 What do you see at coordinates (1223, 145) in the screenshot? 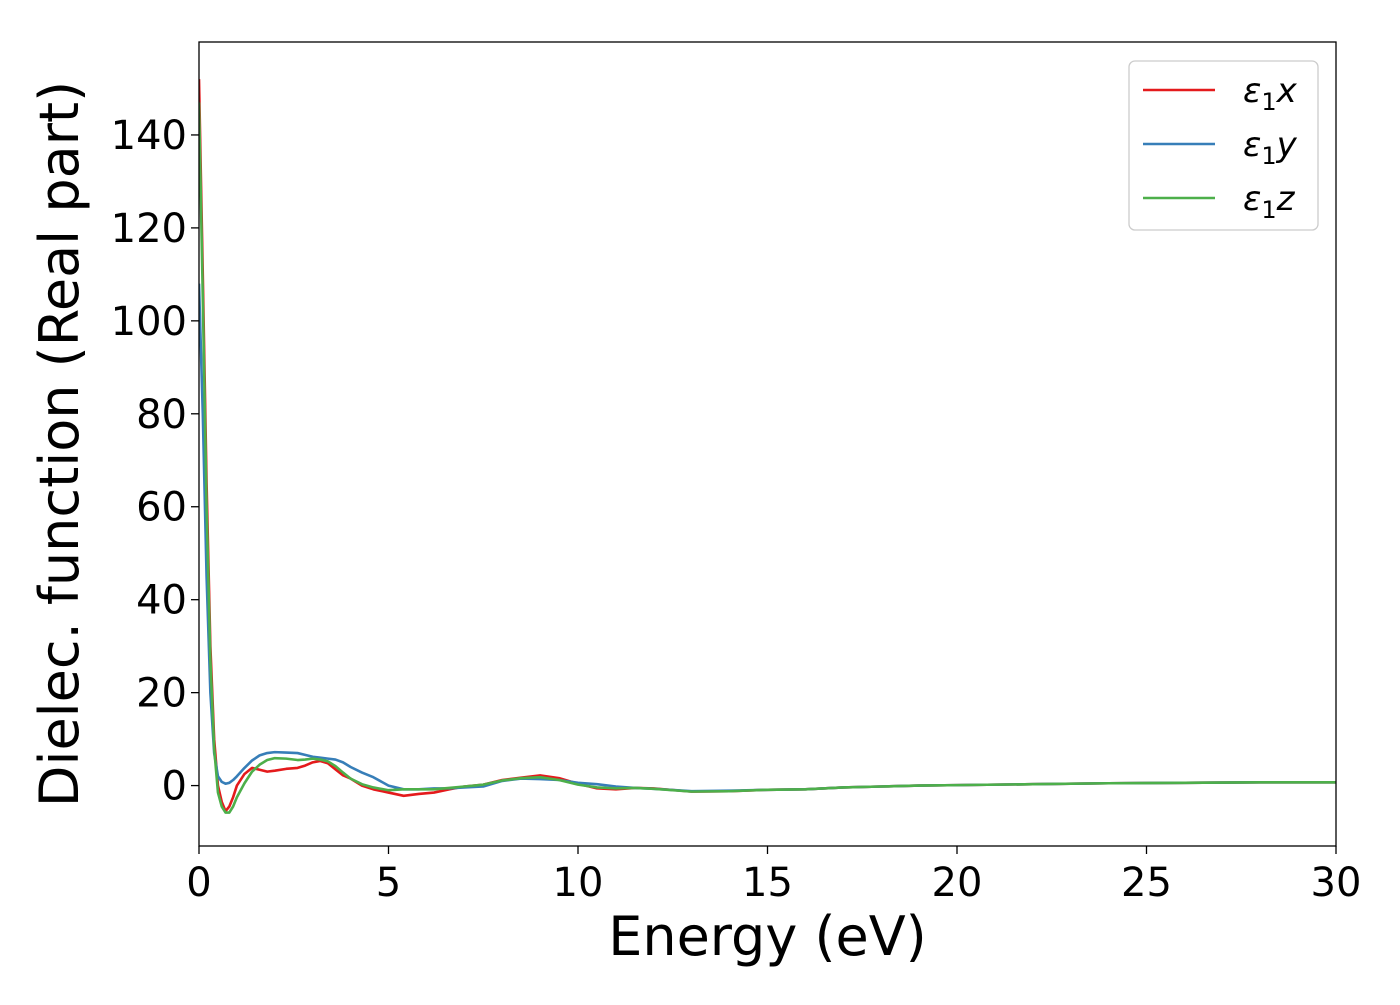
I see `legend-box` at bounding box center [1223, 145].